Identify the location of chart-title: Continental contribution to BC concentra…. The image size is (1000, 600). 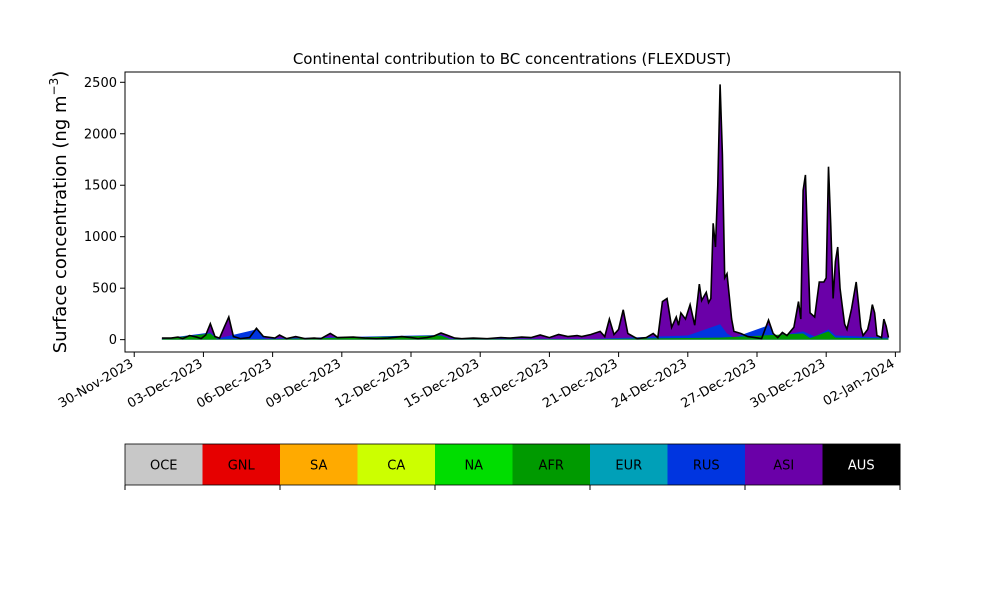
(512, 59).